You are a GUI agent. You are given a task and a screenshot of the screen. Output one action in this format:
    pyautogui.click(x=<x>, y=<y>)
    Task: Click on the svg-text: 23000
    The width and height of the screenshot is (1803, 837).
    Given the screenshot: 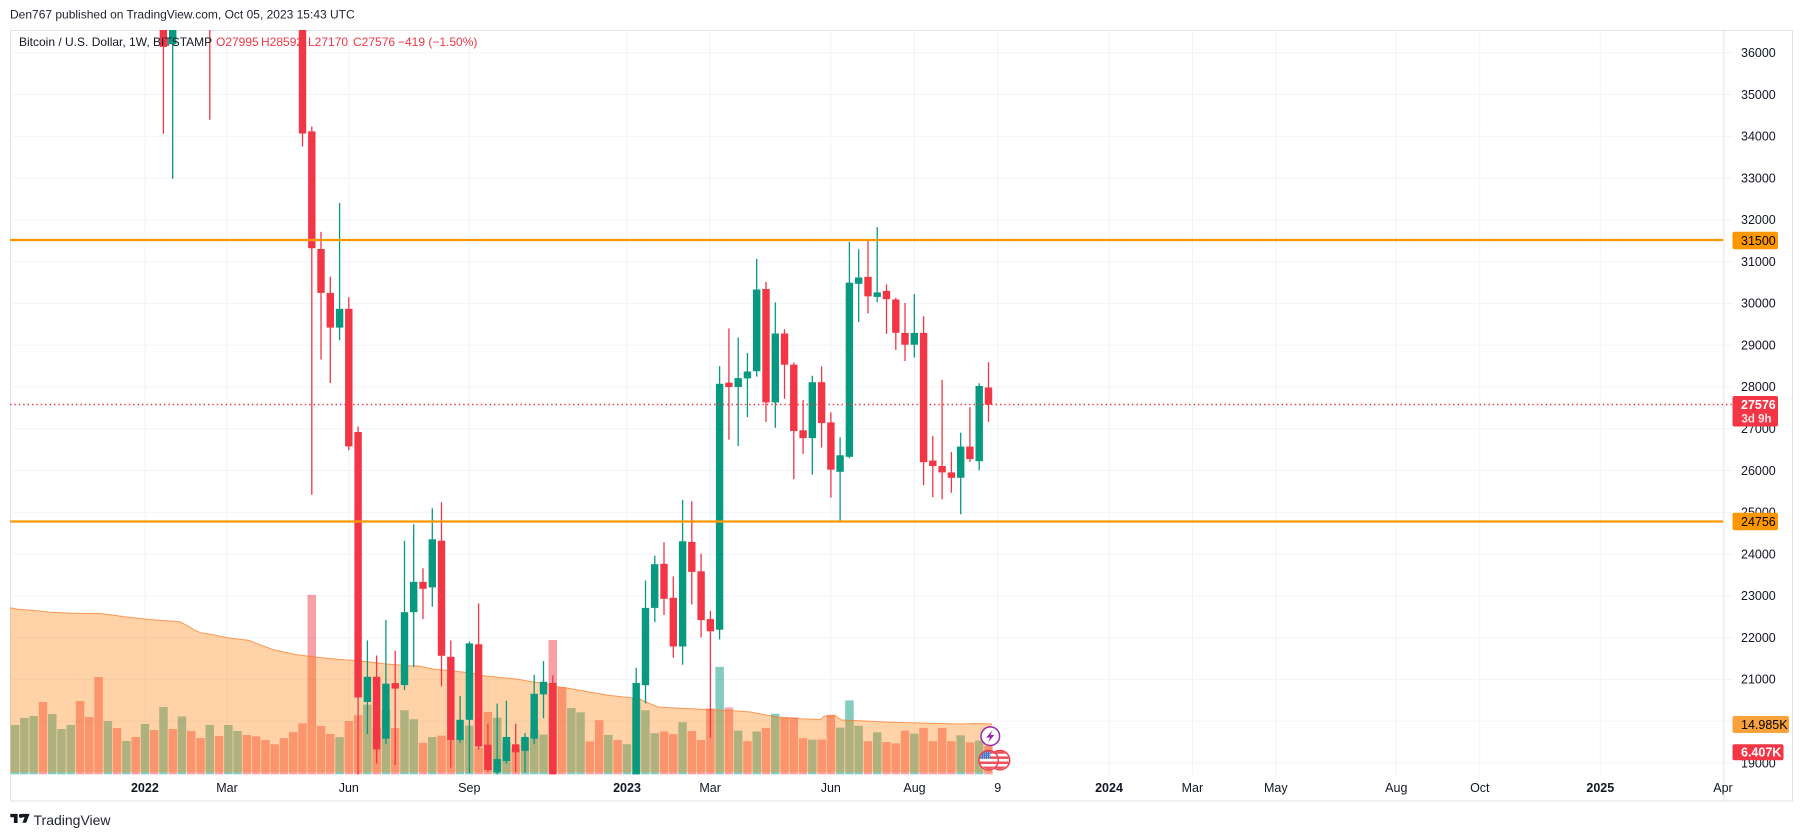 What is the action you would take?
    pyautogui.click(x=1758, y=596)
    